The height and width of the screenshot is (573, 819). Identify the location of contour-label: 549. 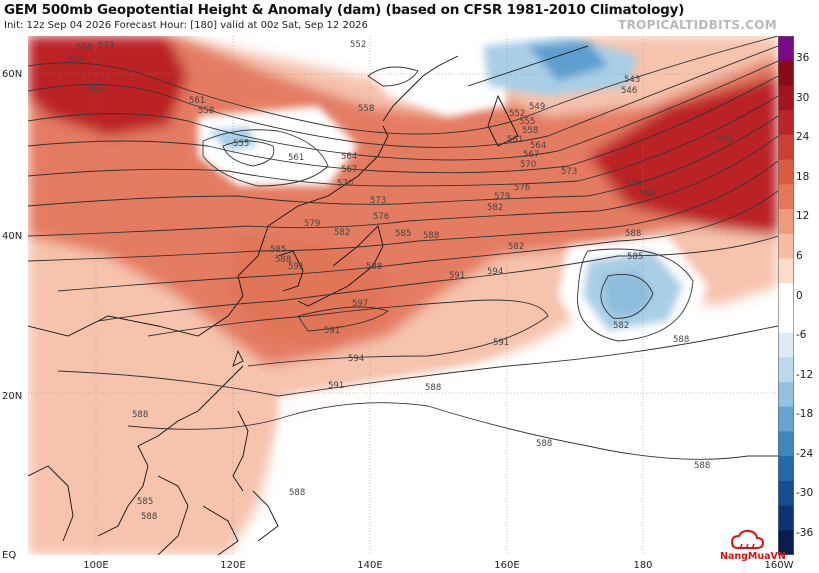
(537, 107).